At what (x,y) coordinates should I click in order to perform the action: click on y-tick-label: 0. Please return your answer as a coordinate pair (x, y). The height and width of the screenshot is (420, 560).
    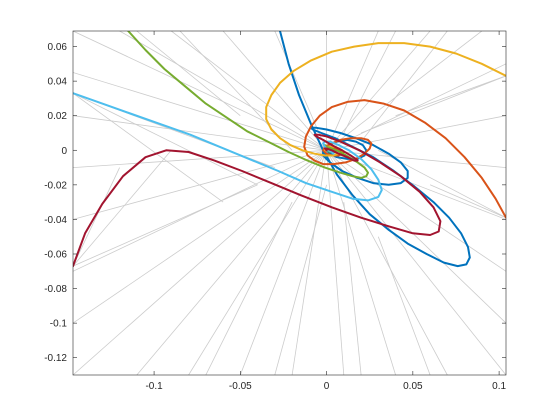
    Looking at the image, I should click on (64, 151).